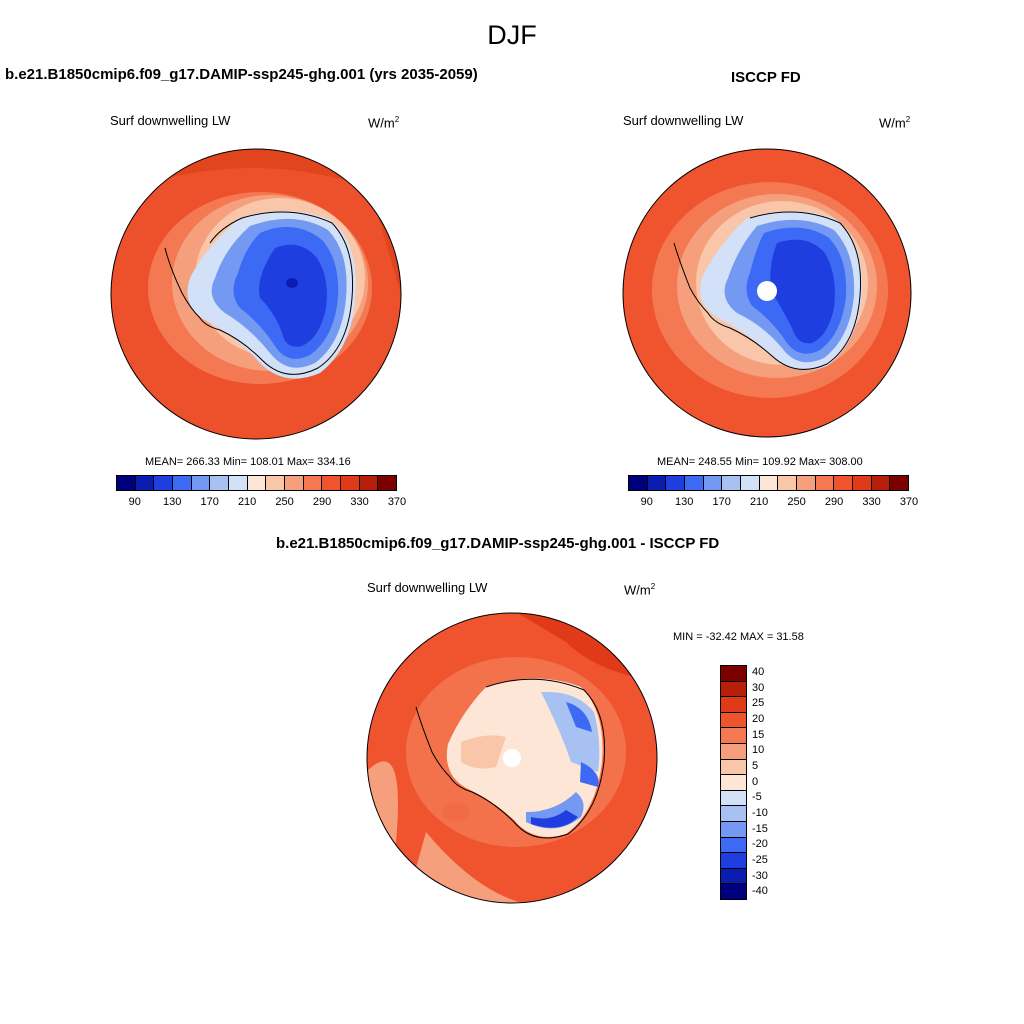 The width and height of the screenshot is (1024, 1024). Describe the element at coordinates (760, 462) in the screenshot. I see `panel2-stats: MEAN= 248.55 Min= 109.92 Max= 308.00` at that location.